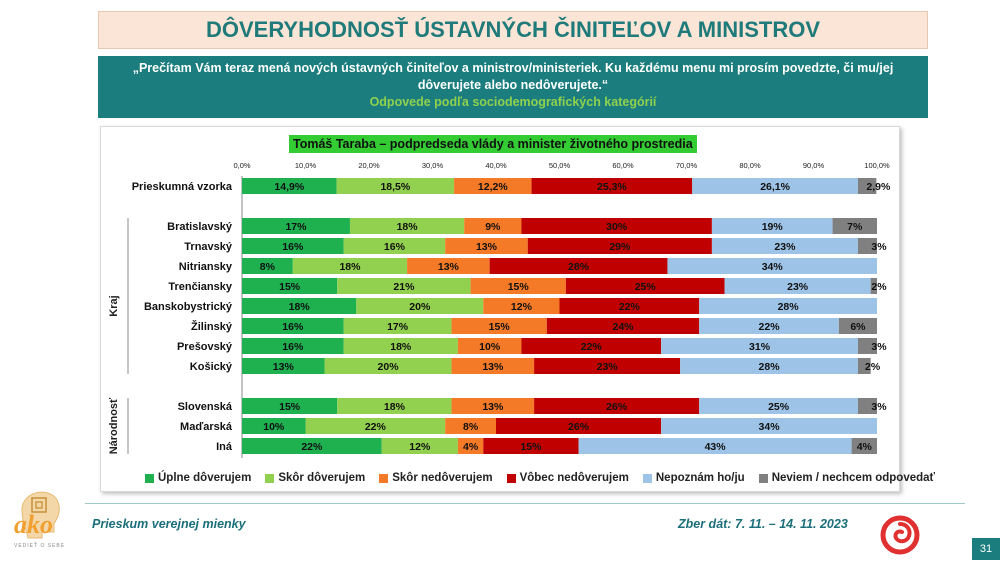 The image size is (1000, 567). Describe the element at coordinates (395, 247) in the screenshot. I see `data-label: 16%` at that location.